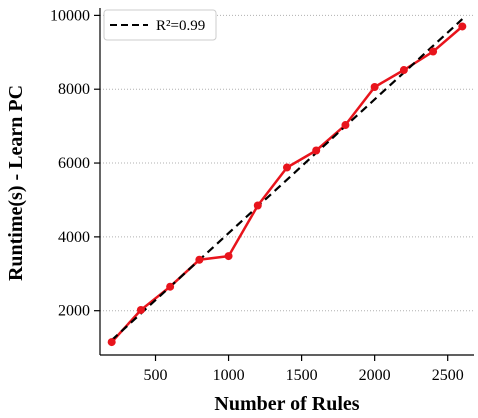 This screenshot has height=418, width=478. Describe the element at coordinates (448, 375) in the screenshot. I see `x-tick-label: 2500` at that location.